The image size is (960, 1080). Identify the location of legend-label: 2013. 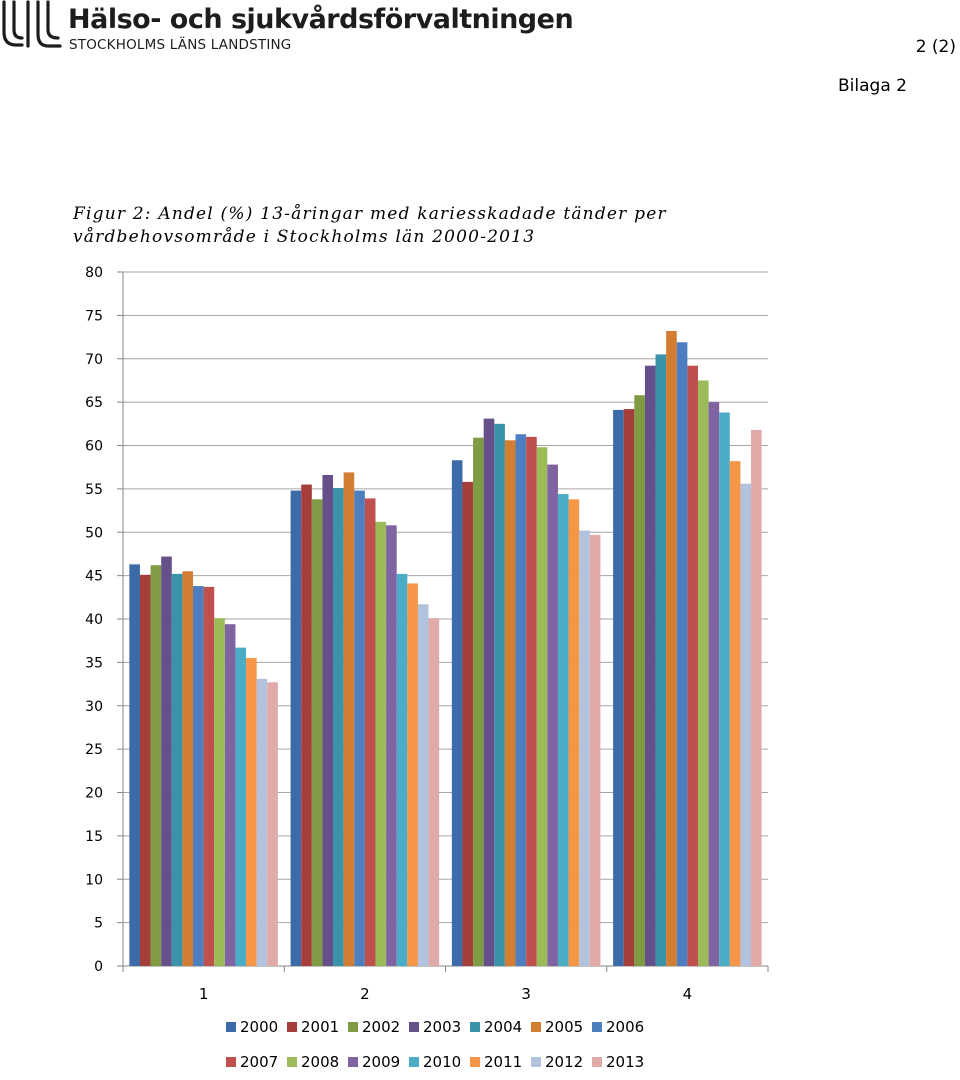
(625, 1062).